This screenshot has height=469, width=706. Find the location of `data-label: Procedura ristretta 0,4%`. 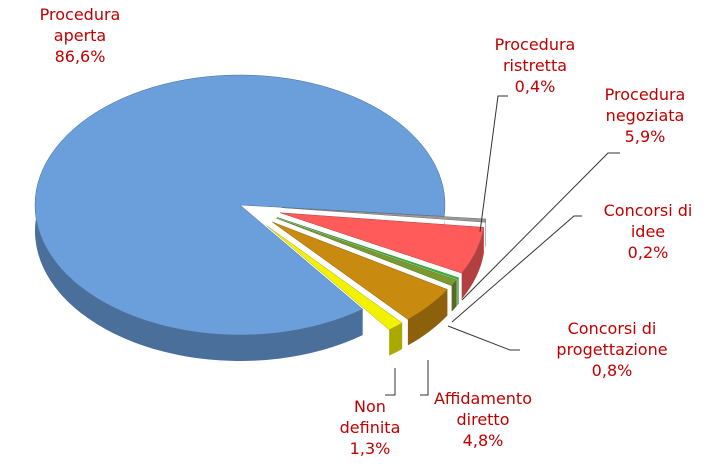

data-label: Procedura ristretta 0,4% is located at coordinates (535, 65).